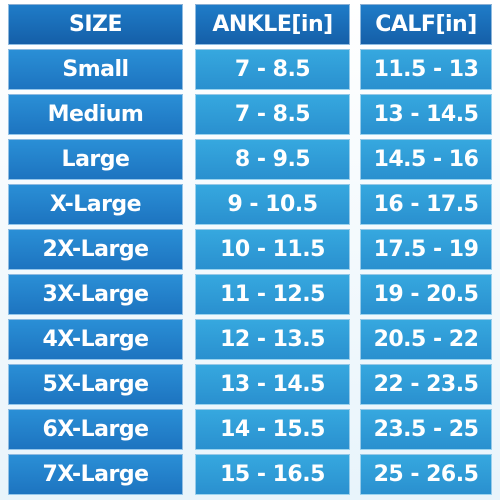 The height and width of the screenshot is (500, 500). I want to click on measure-cell: 11.5 - 13, so click(426, 69).